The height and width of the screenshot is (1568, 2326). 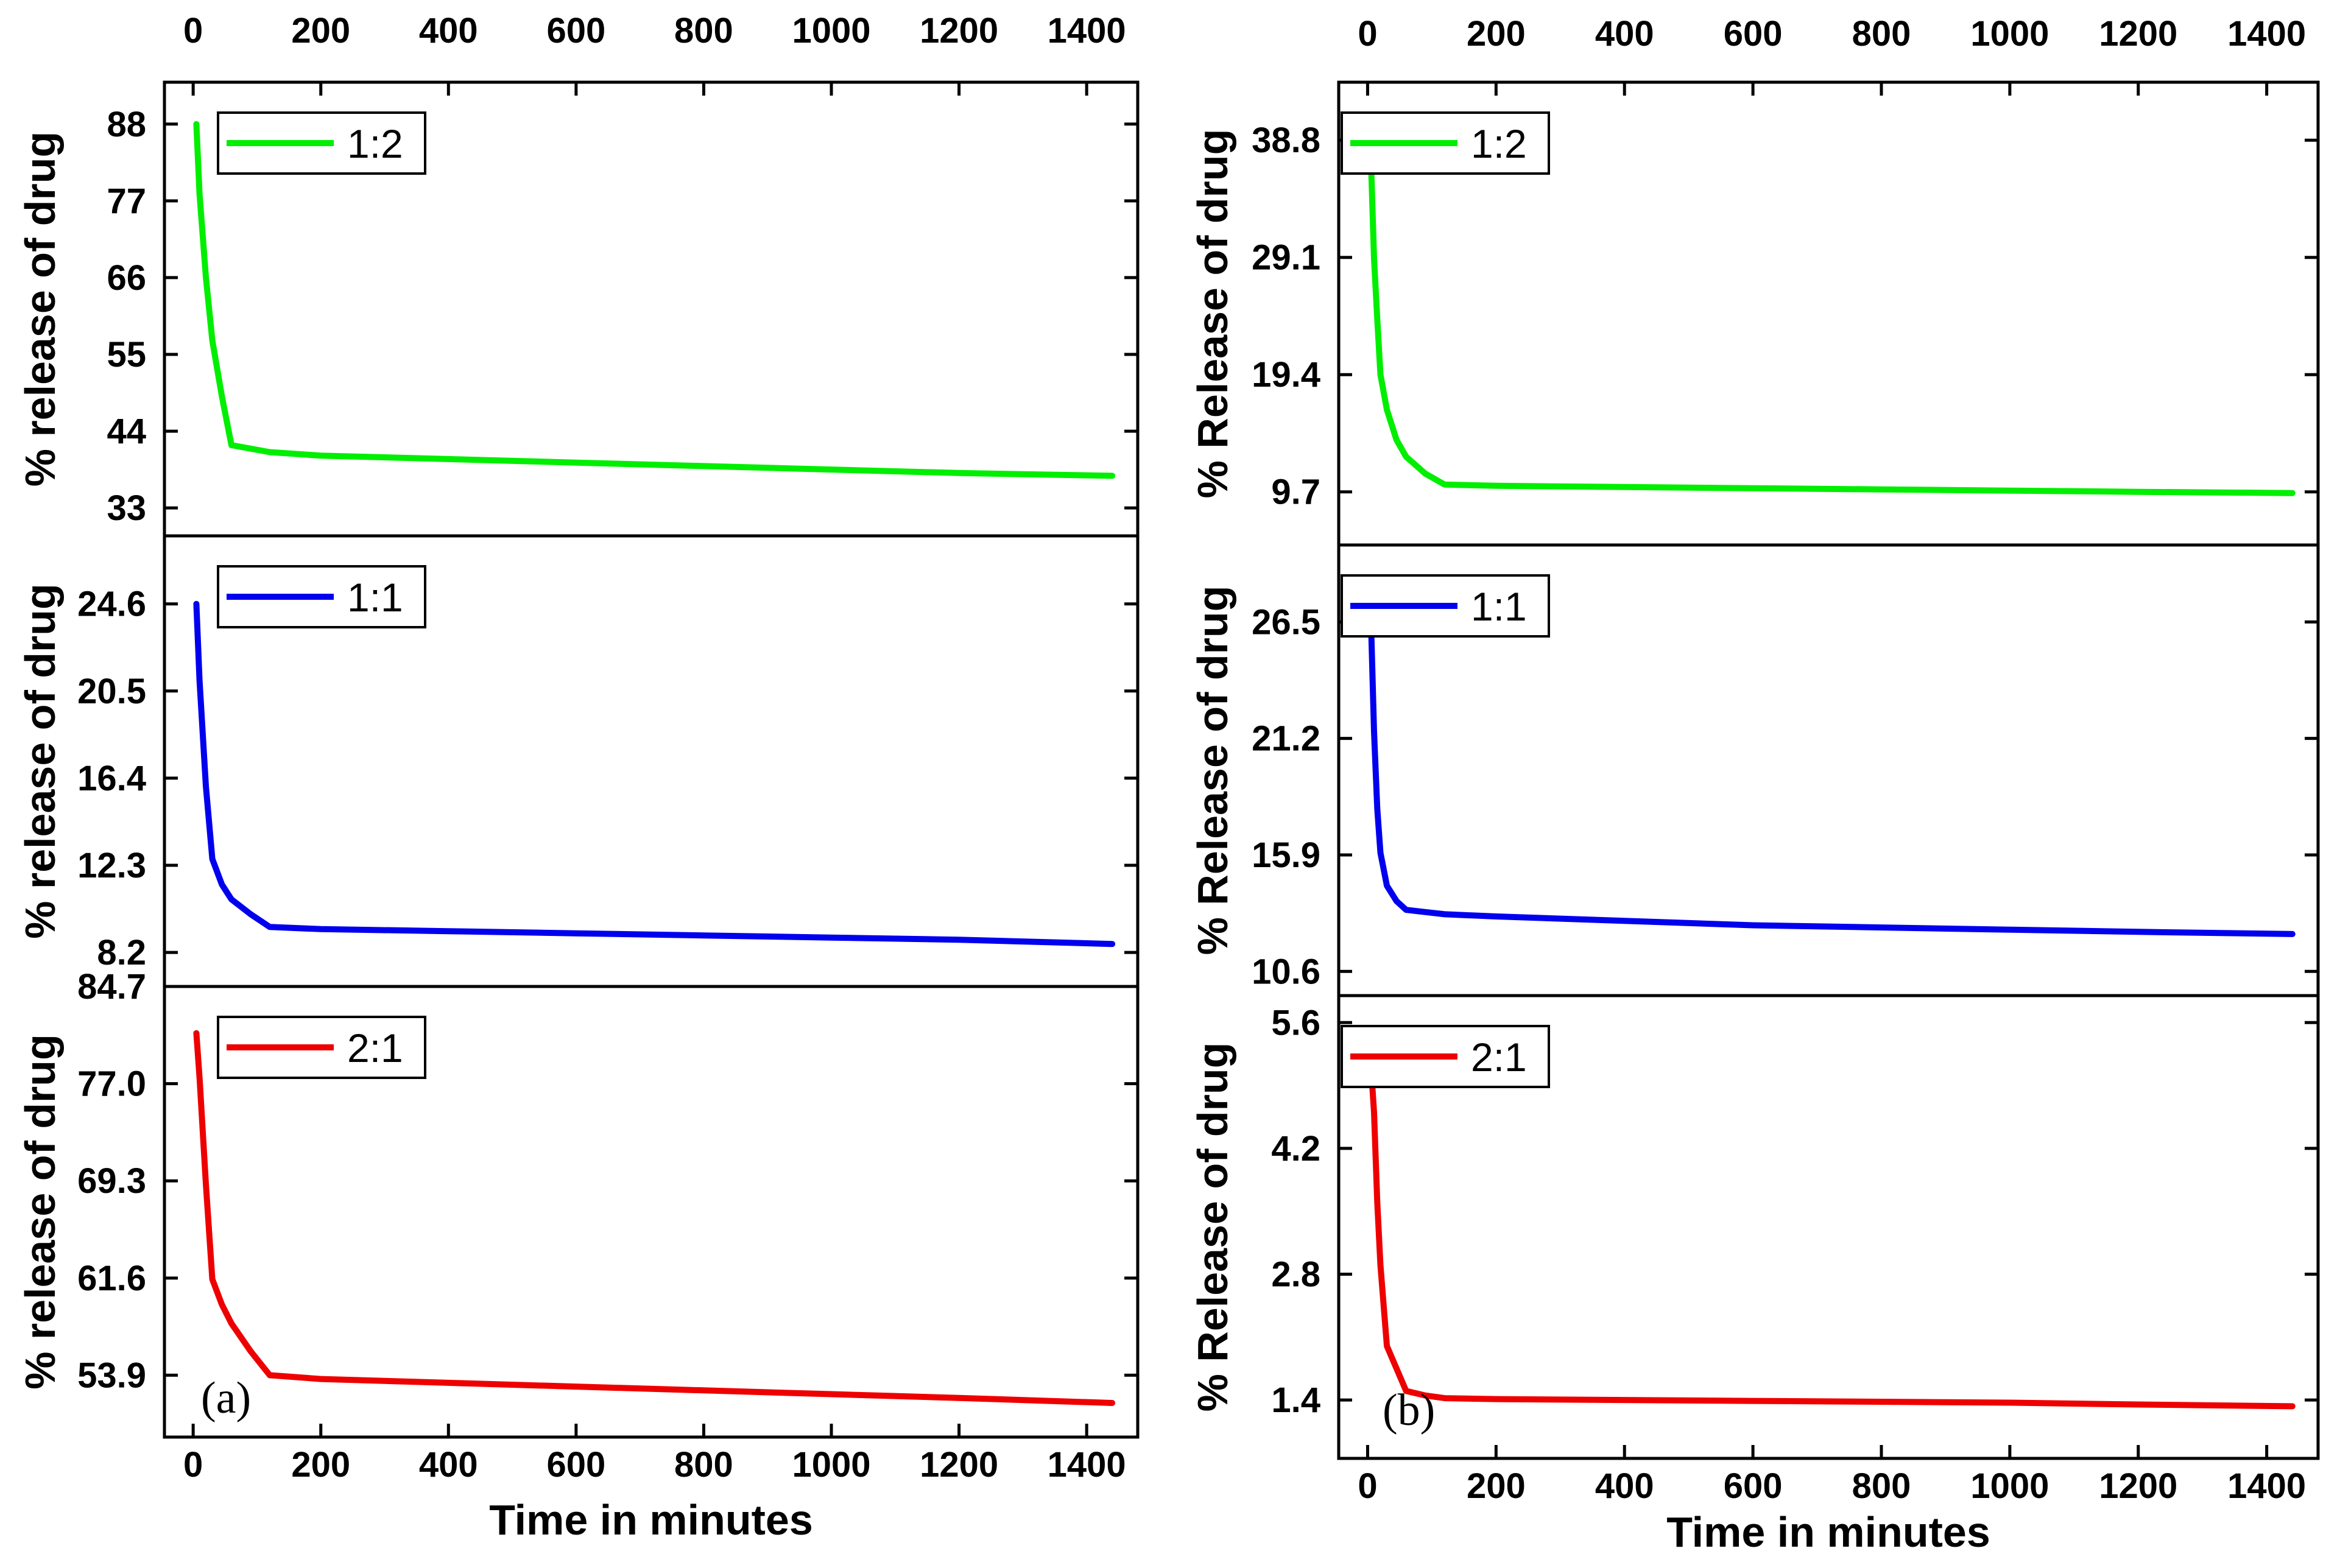 I want to click on subplot-2-1: 1.4 2.8 4.2 5.6 % Release of drug 2:1, so click(x=1754, y=1227).